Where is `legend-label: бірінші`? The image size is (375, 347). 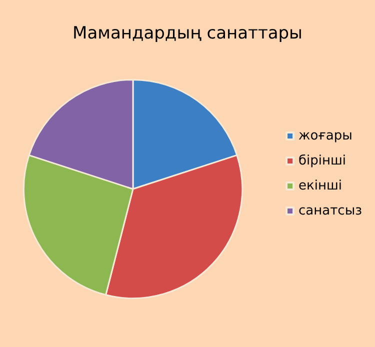 legend-label: бірінші is located at coordinates (322, 161).